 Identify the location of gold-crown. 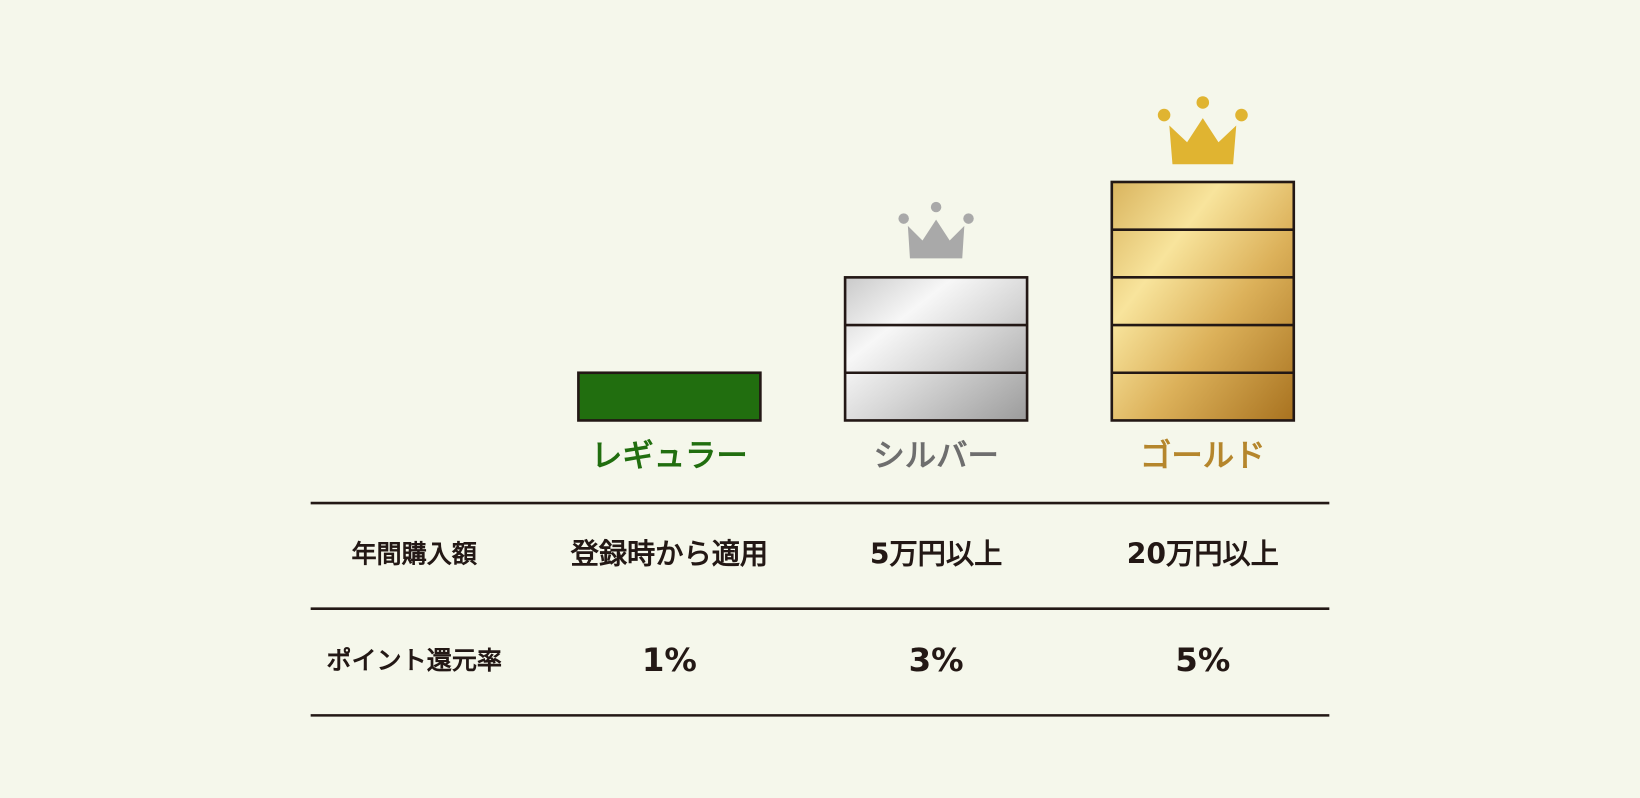
(1202, 130).